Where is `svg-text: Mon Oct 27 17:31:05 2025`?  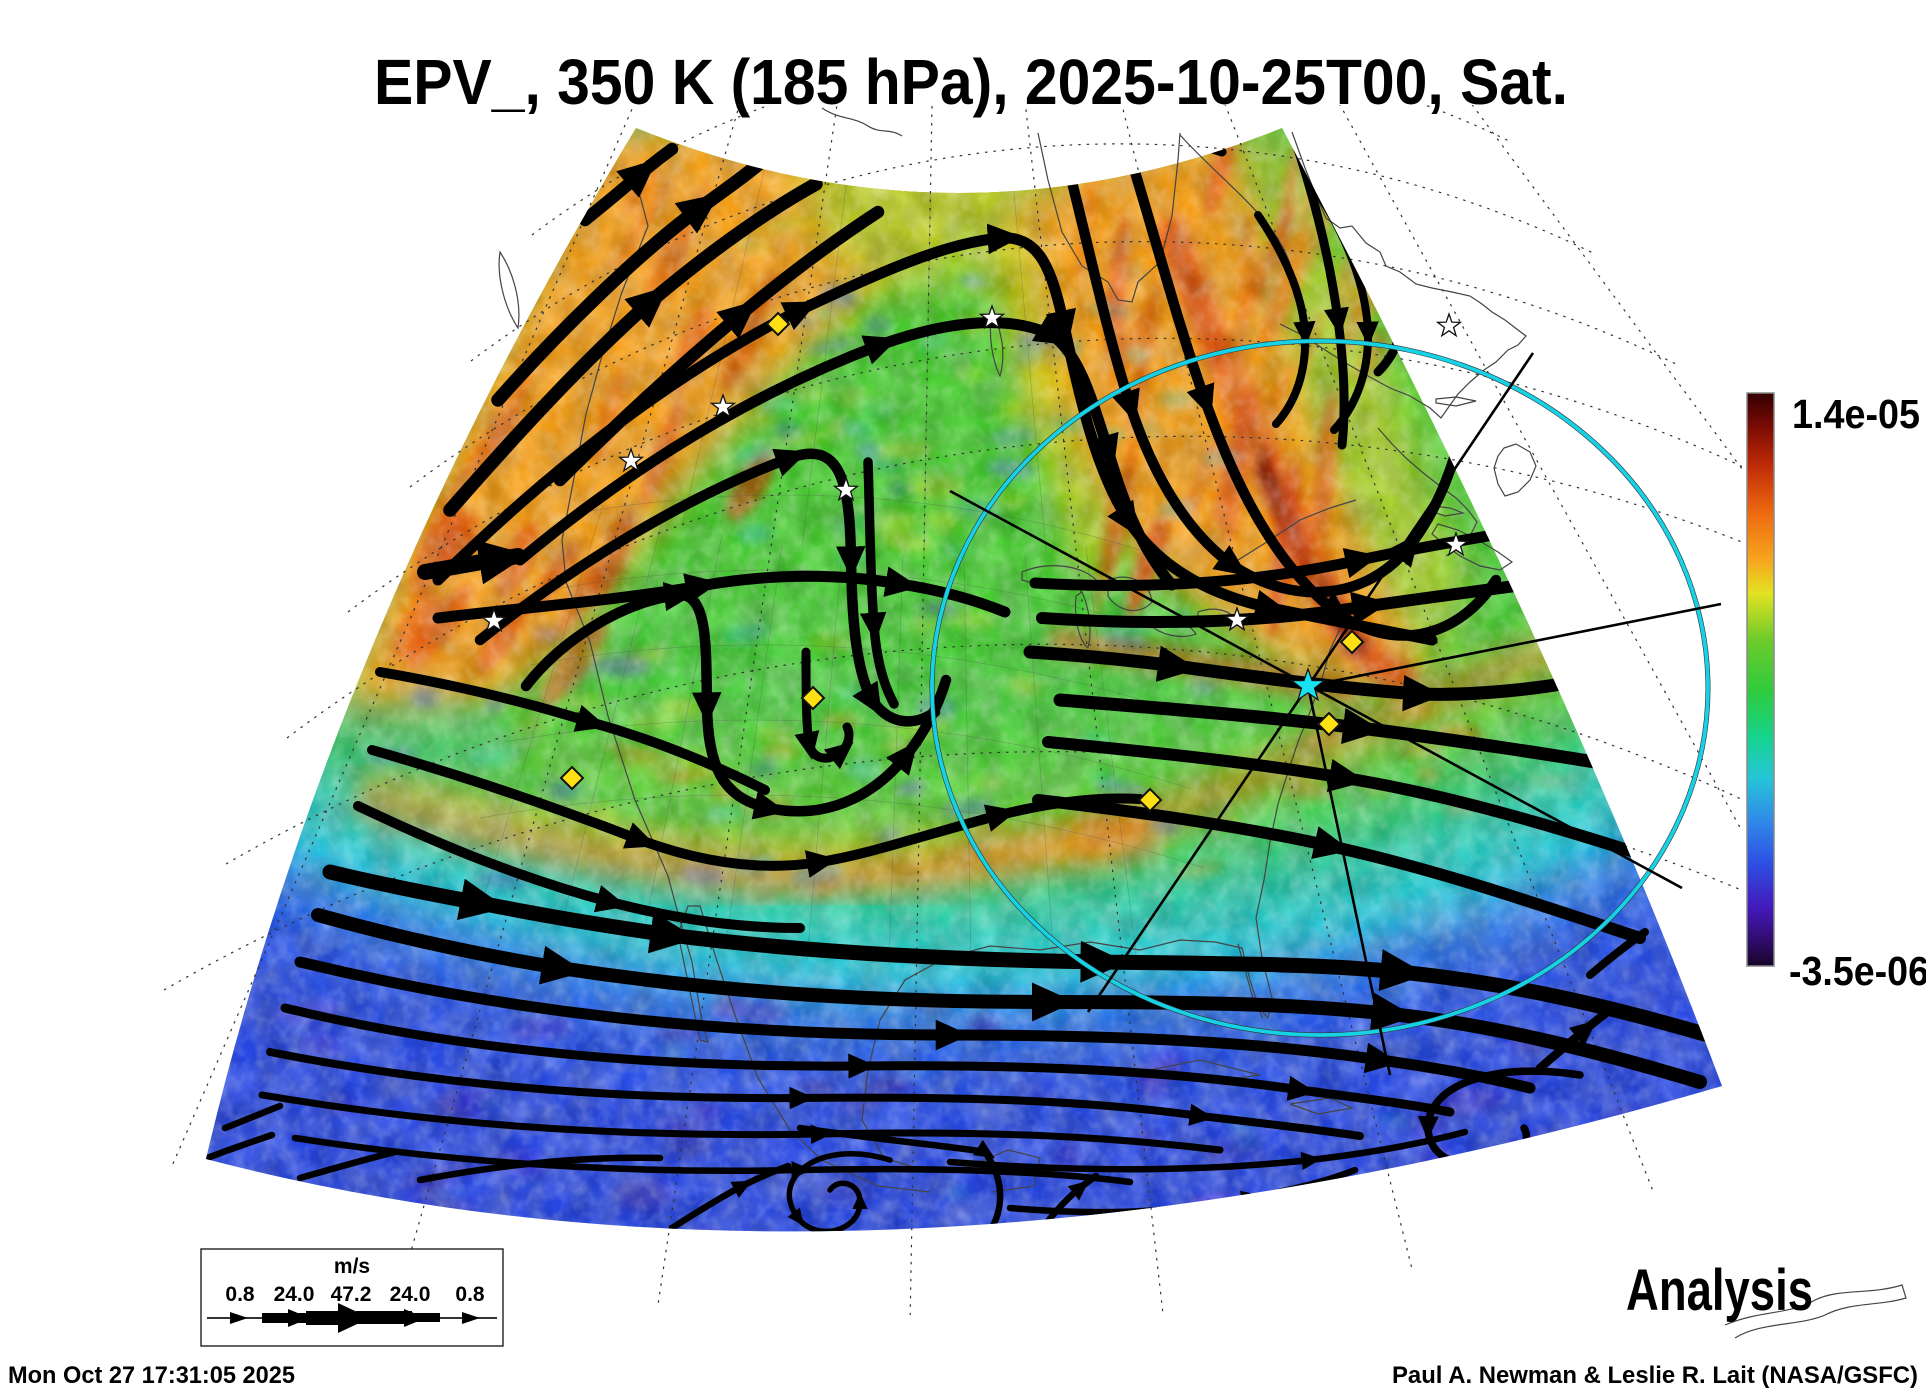
svg-text: Mon Oct 27 17:31:05 2025 is located at coordinates (151, 1375).